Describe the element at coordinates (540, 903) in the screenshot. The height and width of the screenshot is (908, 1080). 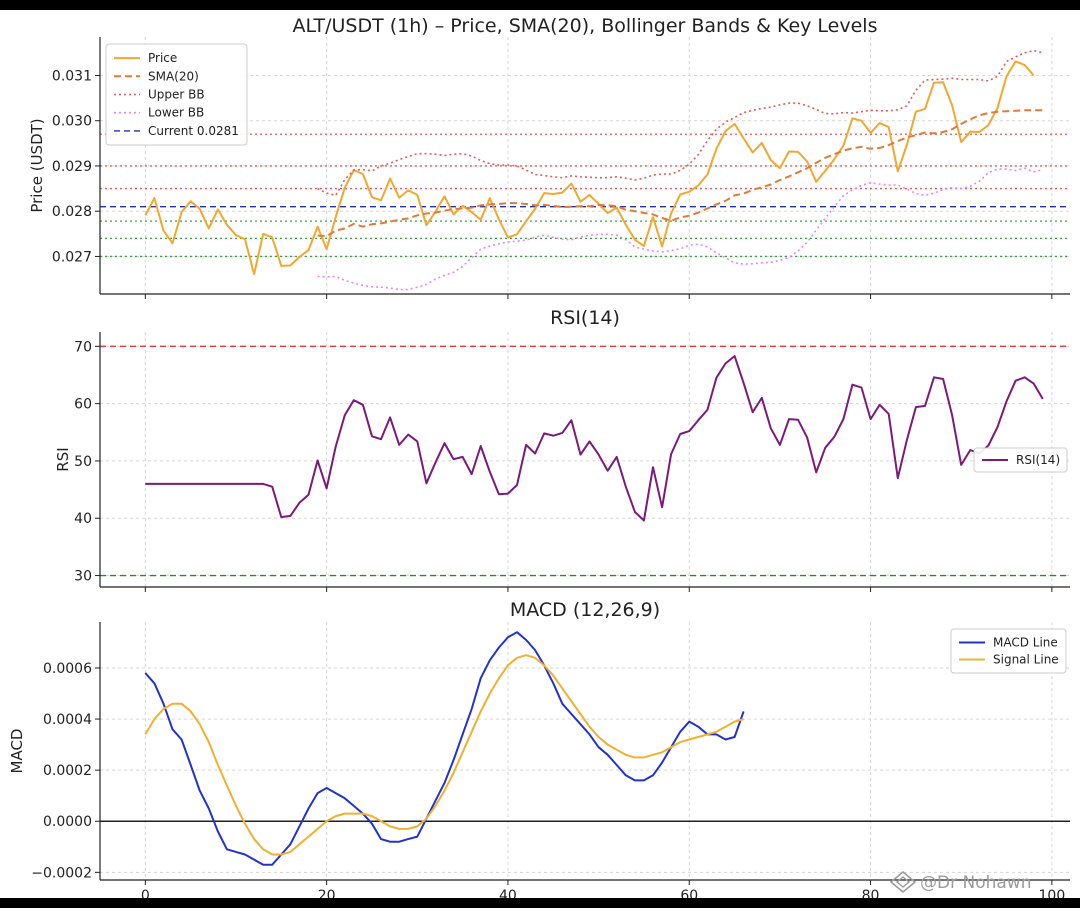
I see `bottom-screen-bar` at that location.